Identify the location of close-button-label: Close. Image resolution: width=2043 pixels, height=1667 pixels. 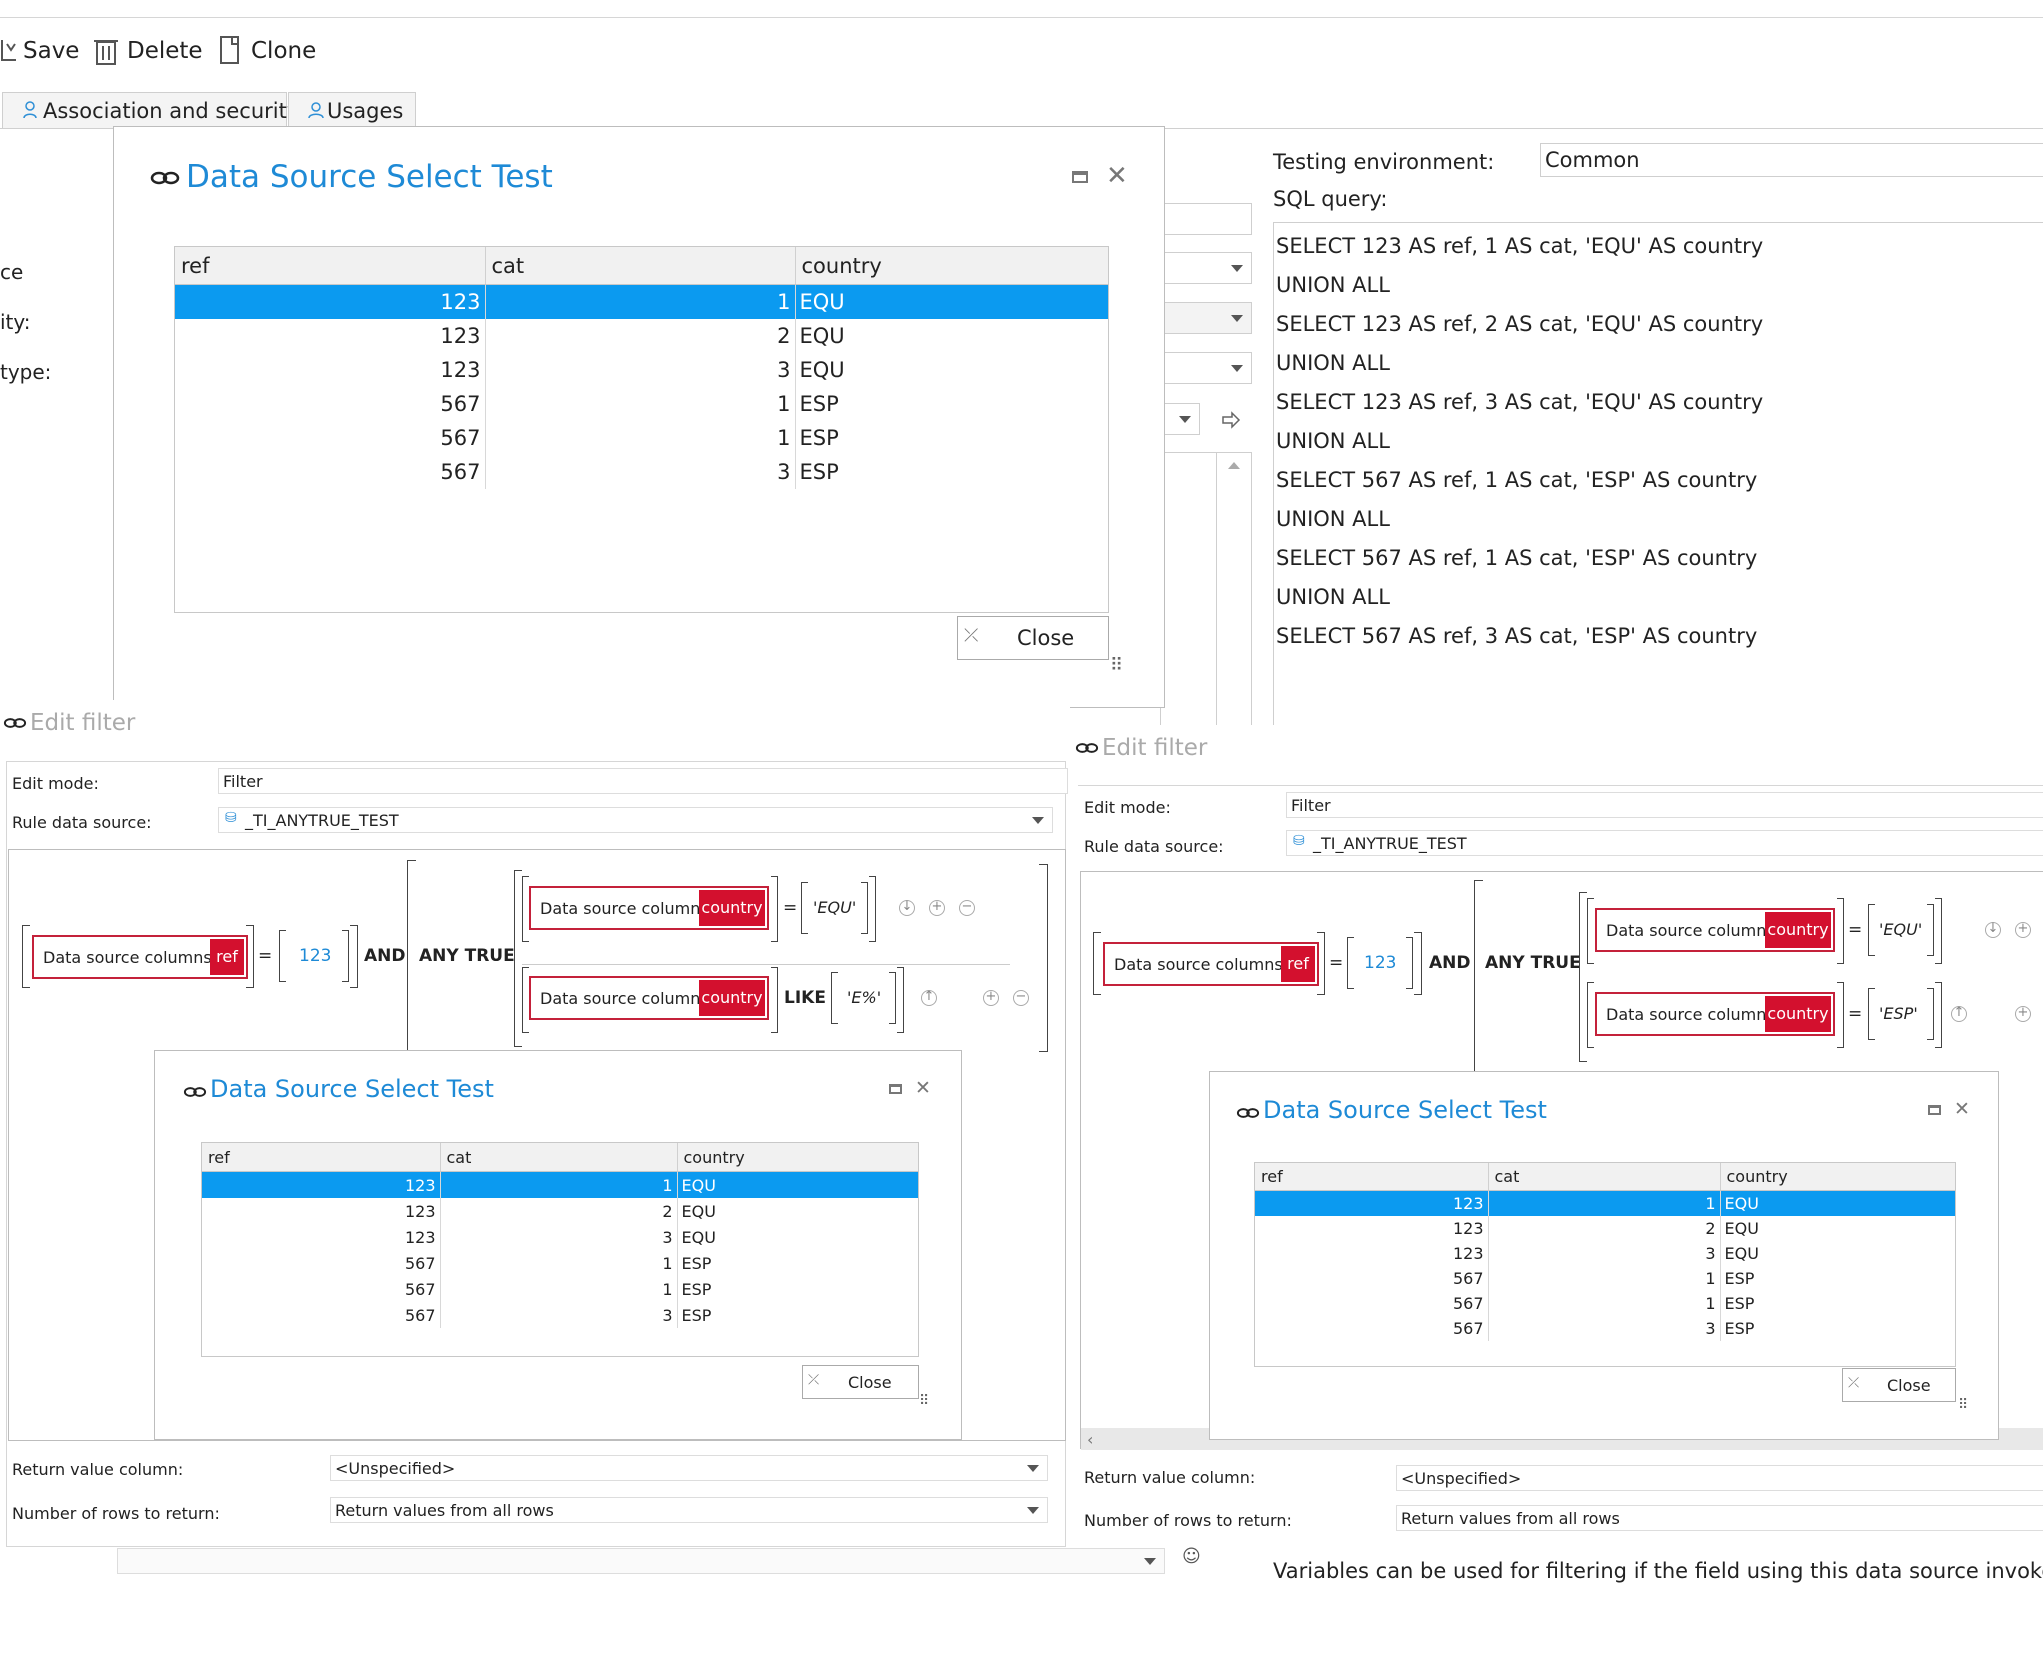
(870, 1382).